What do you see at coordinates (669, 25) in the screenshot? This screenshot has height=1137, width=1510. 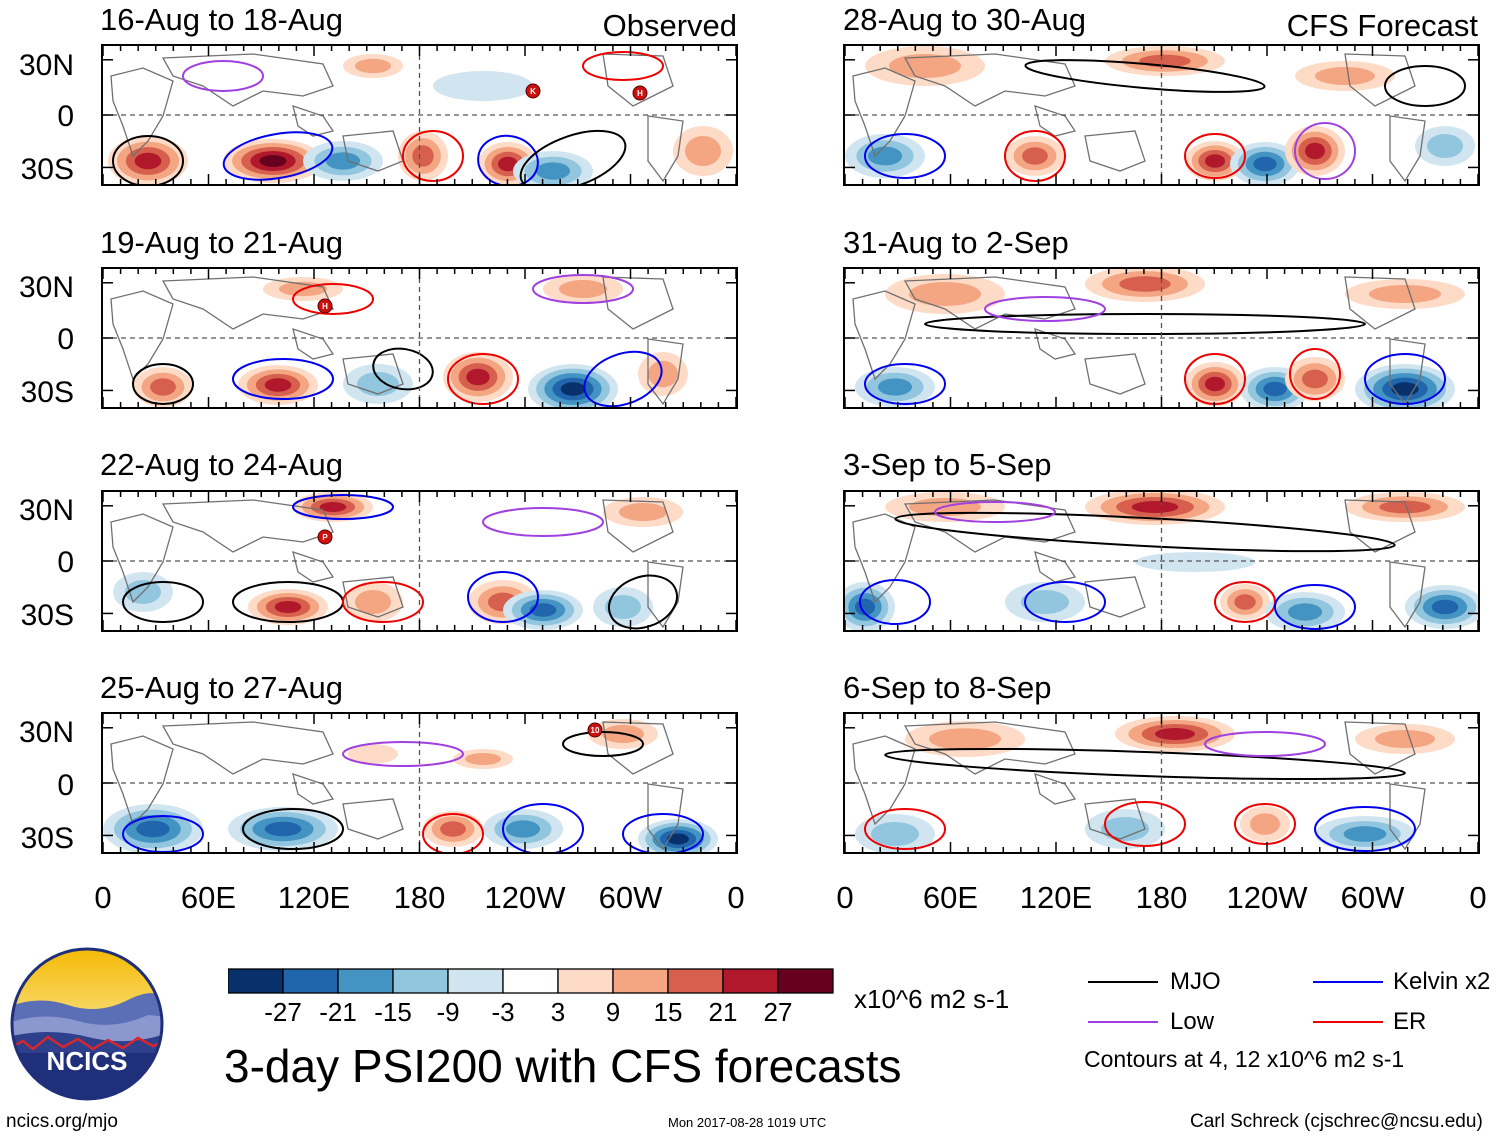 I see `panel-tag-observed: Observed` at bounding box center [669, 25].